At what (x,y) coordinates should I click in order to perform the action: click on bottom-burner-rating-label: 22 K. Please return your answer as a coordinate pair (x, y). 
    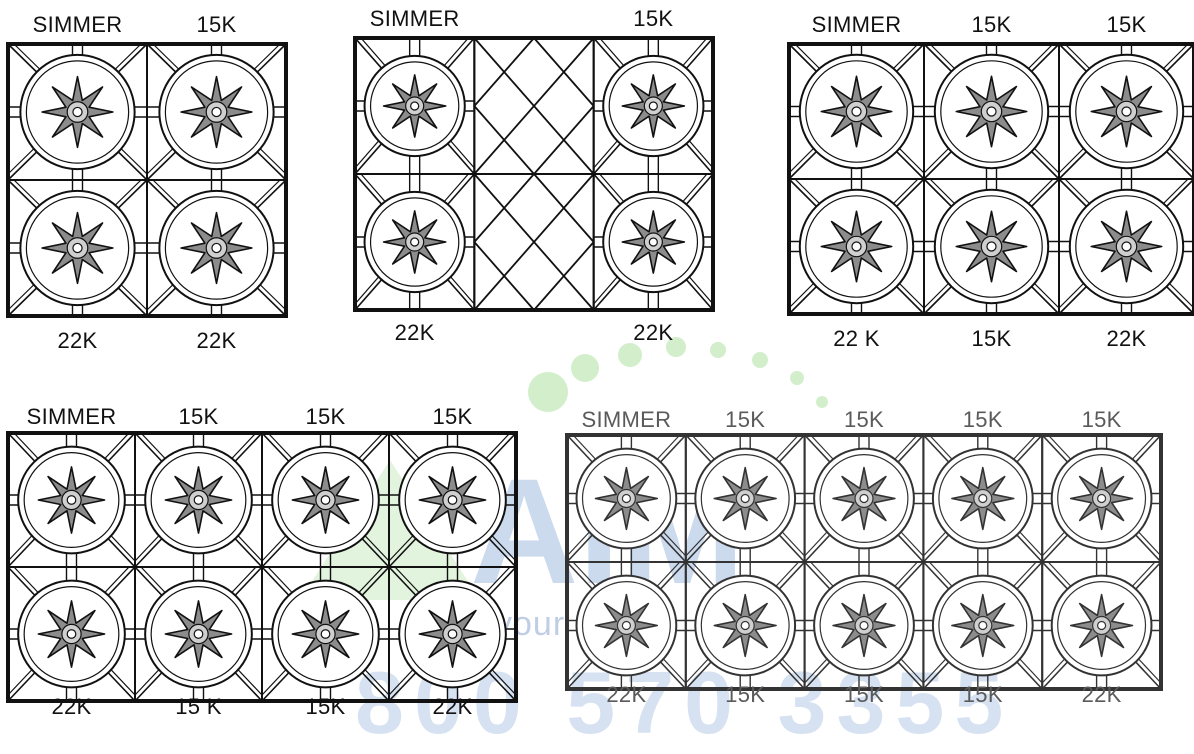
    Looking at the image, I should click on (856, 338).